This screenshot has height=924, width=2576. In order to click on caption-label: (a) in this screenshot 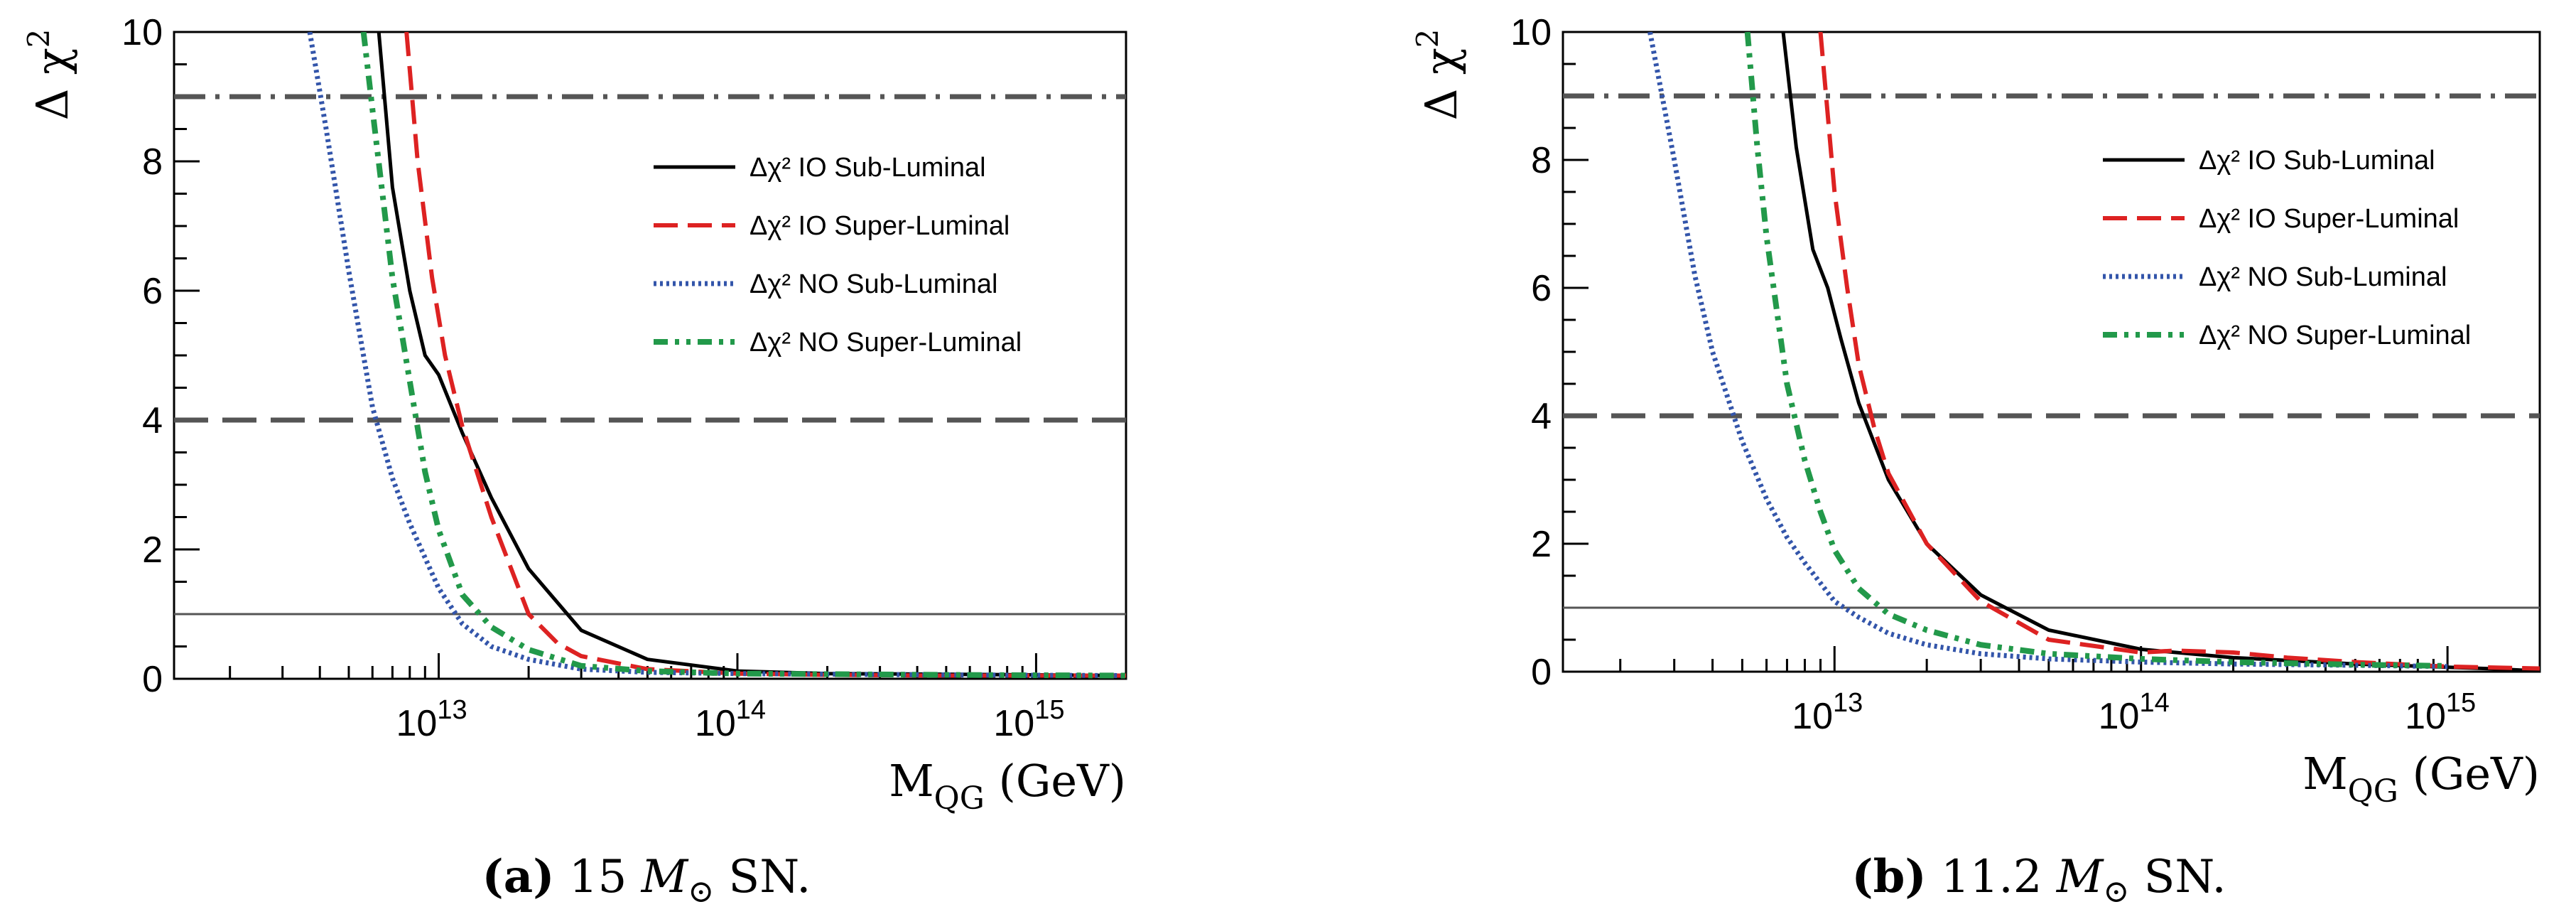, I will do `click(518, 876)`.